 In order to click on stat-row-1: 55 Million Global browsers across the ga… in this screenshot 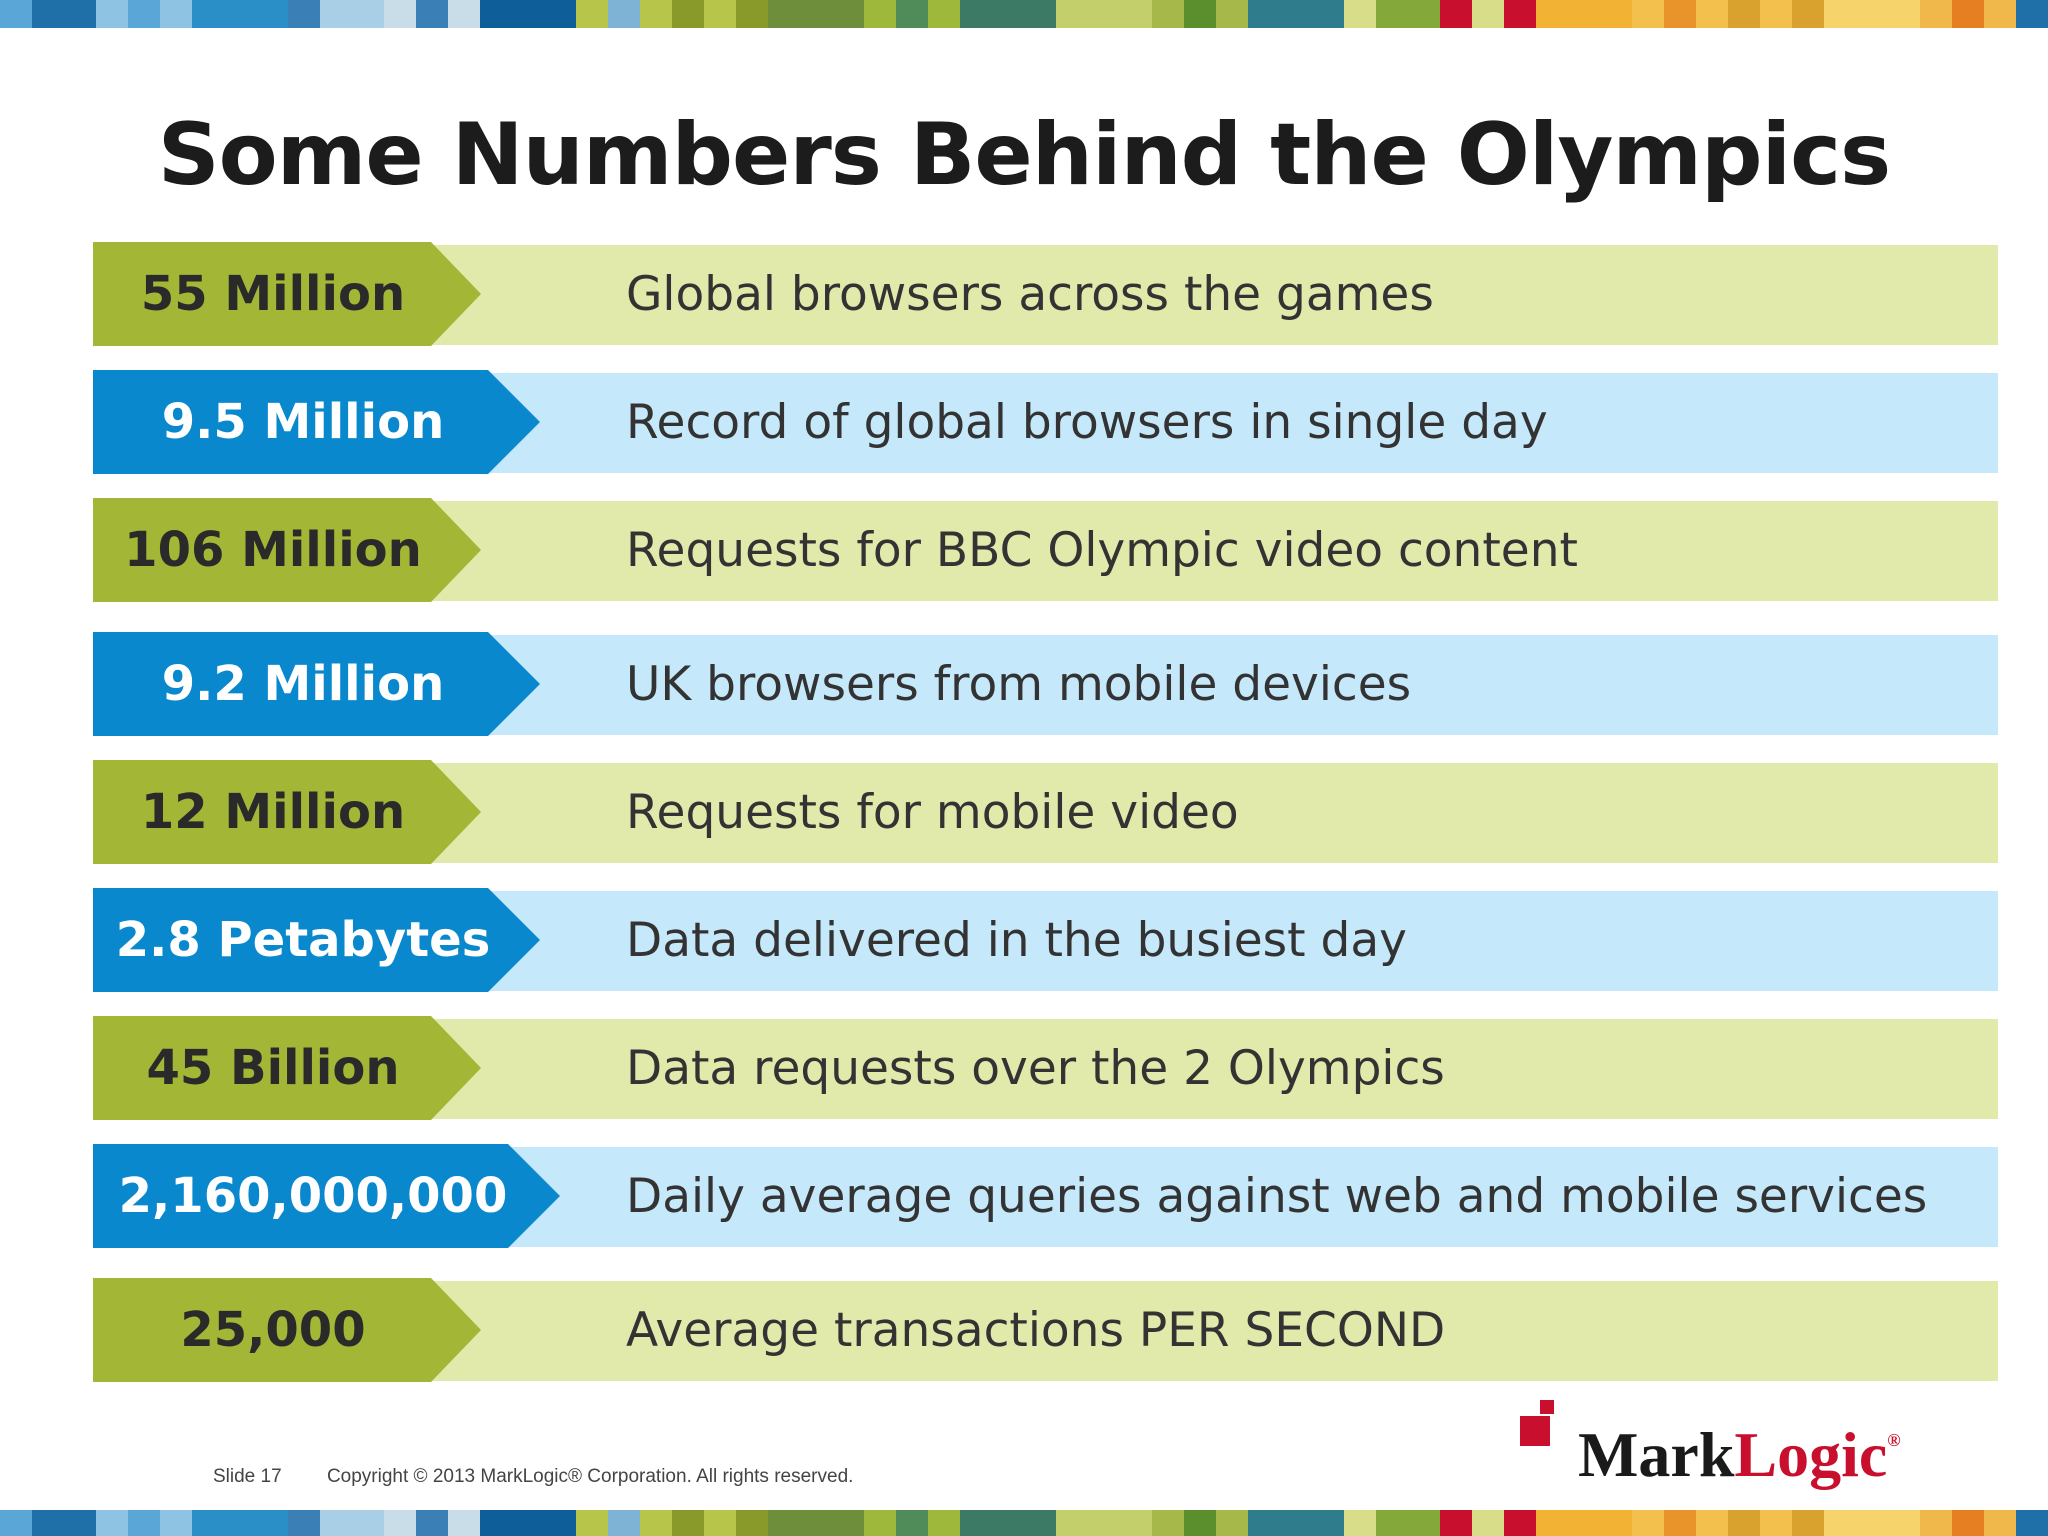, I will do `click(1045, 294)`.